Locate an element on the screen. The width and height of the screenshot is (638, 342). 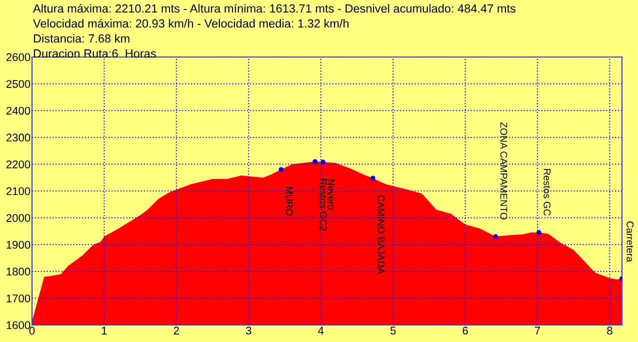
y-tick-label: 1700 is located at coordinates (18, 298).